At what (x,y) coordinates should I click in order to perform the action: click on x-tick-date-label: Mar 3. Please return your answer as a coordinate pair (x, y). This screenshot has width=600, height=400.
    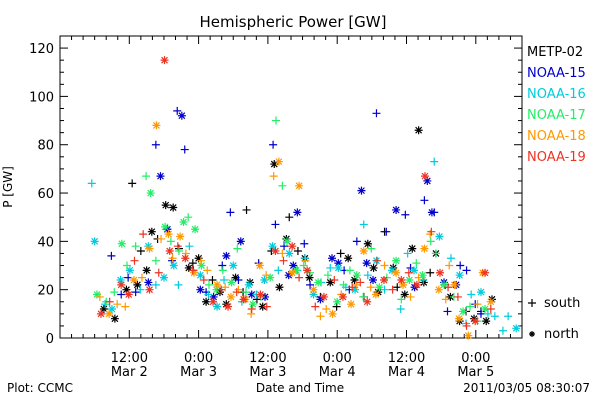
    Looking at the image, I should click on (267, 372).